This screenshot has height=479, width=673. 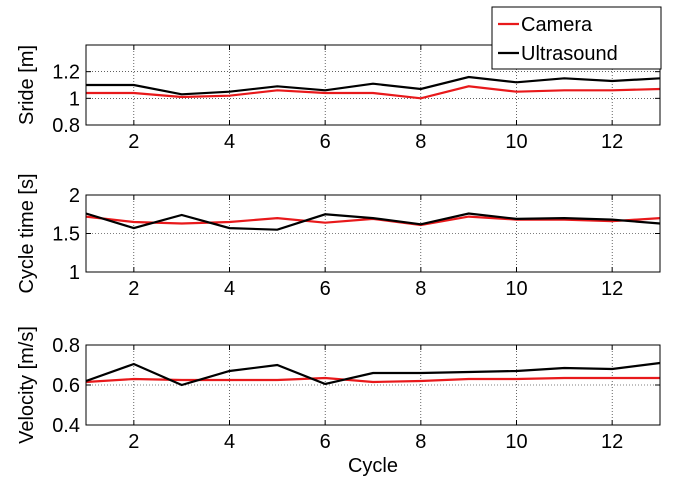 I want to click on y-tick-label: 1.5, so click(x=66, y=235).